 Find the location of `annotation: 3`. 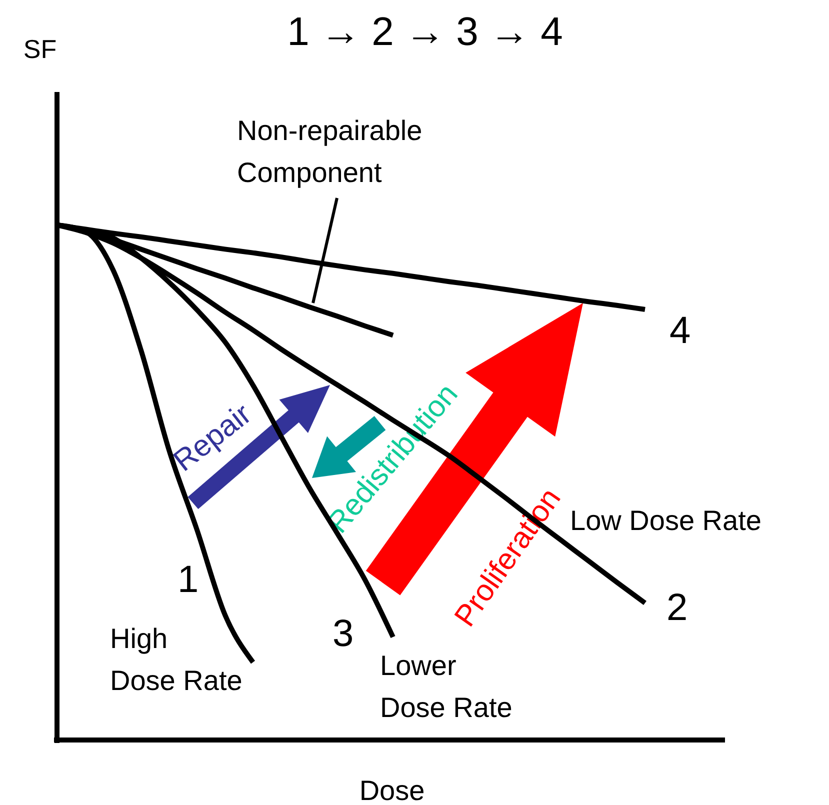

annotation: 3 is located at coordinates (343, 634).